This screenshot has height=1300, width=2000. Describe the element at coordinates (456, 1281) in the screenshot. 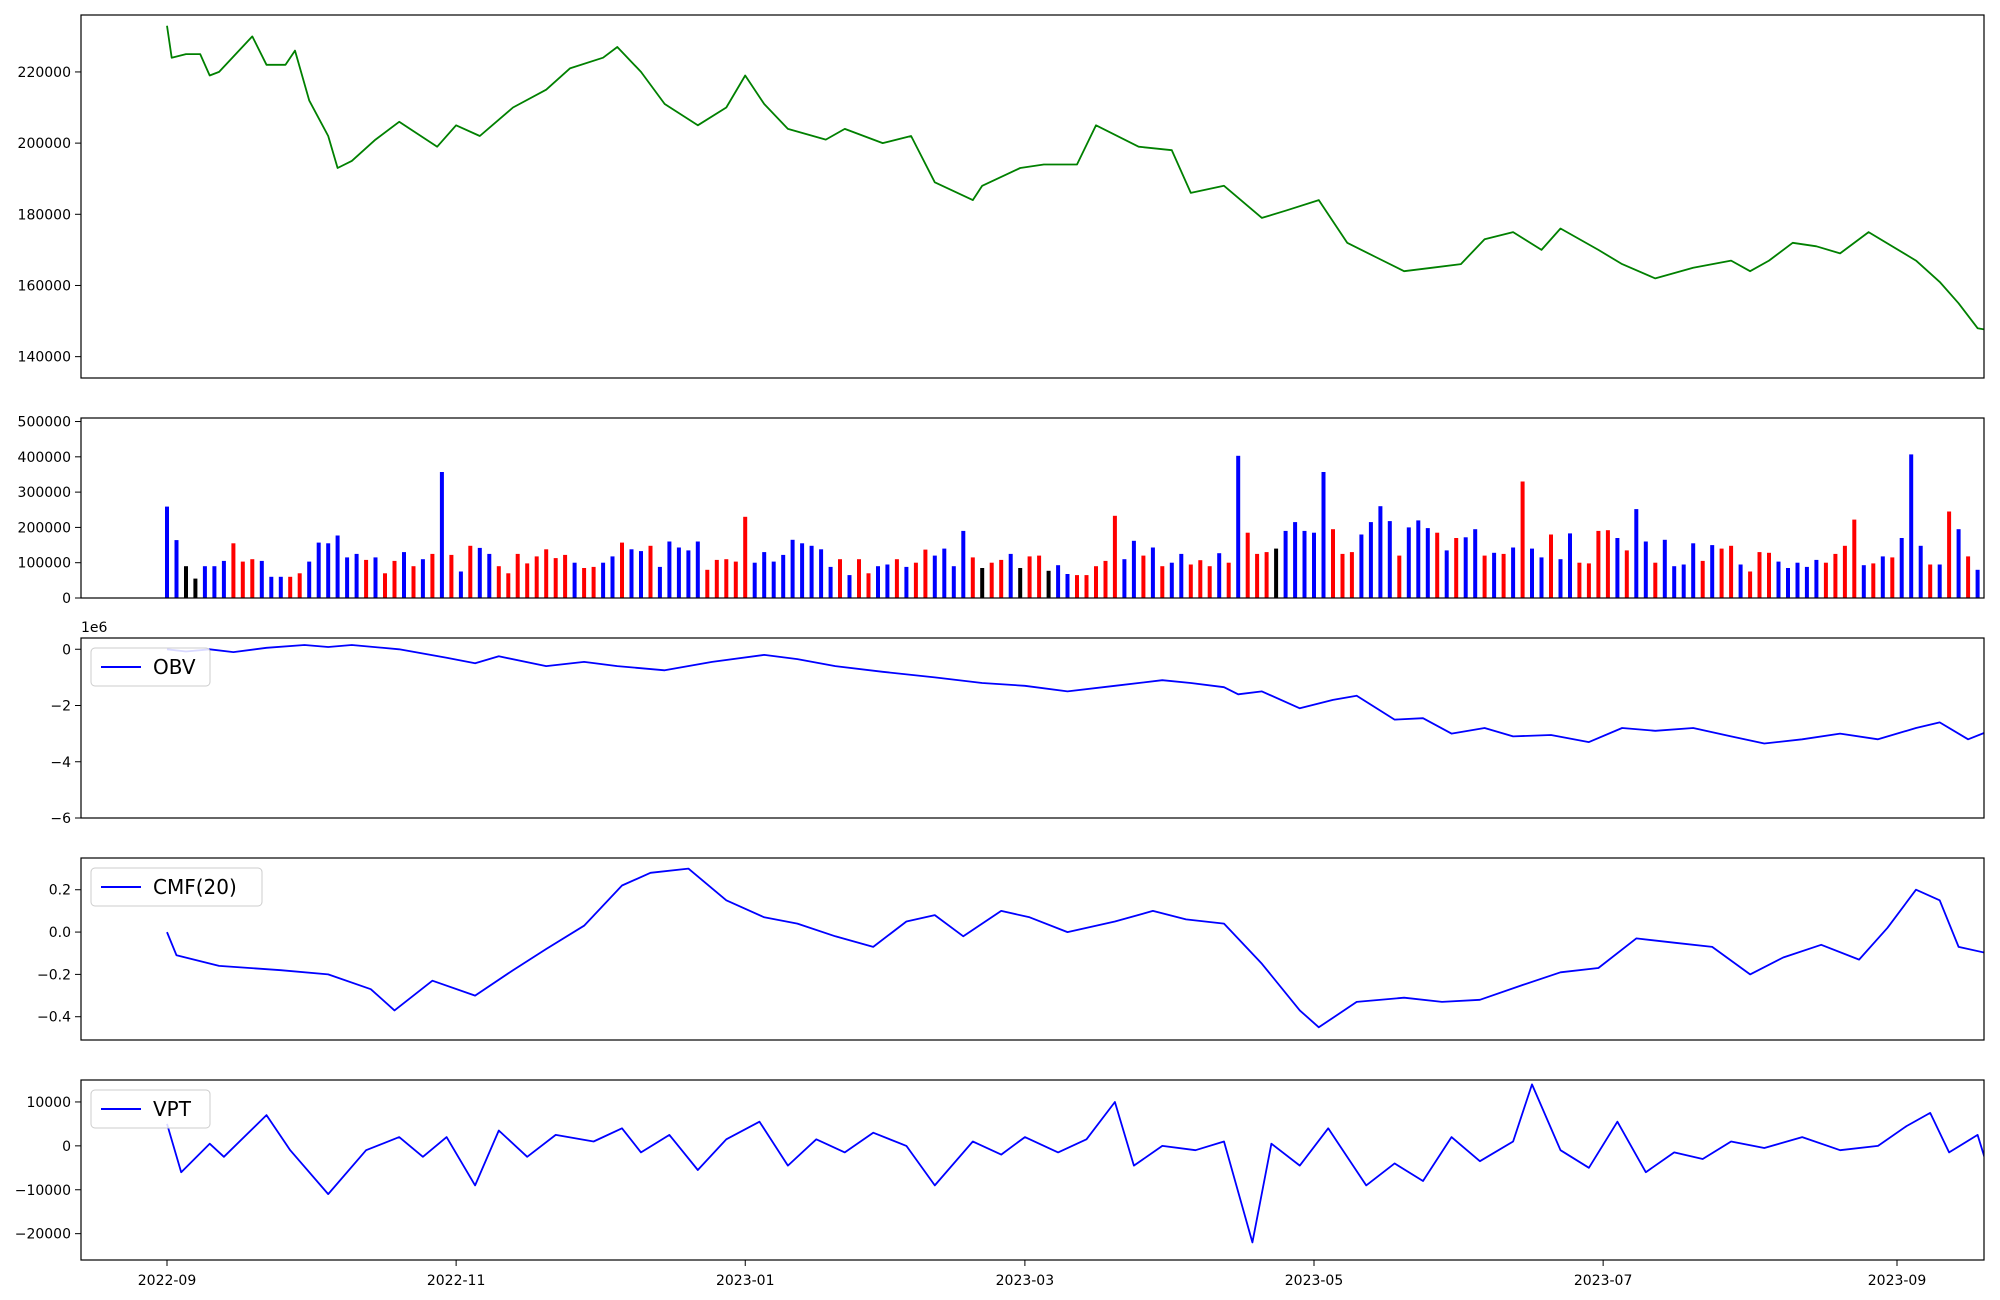

I see `x-tick-label: 2022-11` at that location.